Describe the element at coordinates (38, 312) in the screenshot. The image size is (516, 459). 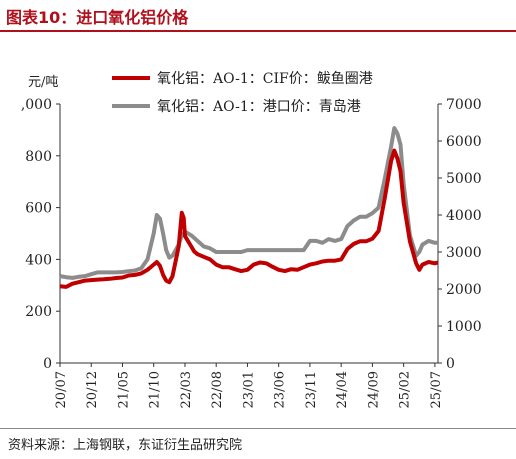
I see `left-tick-label: 200` at that location.